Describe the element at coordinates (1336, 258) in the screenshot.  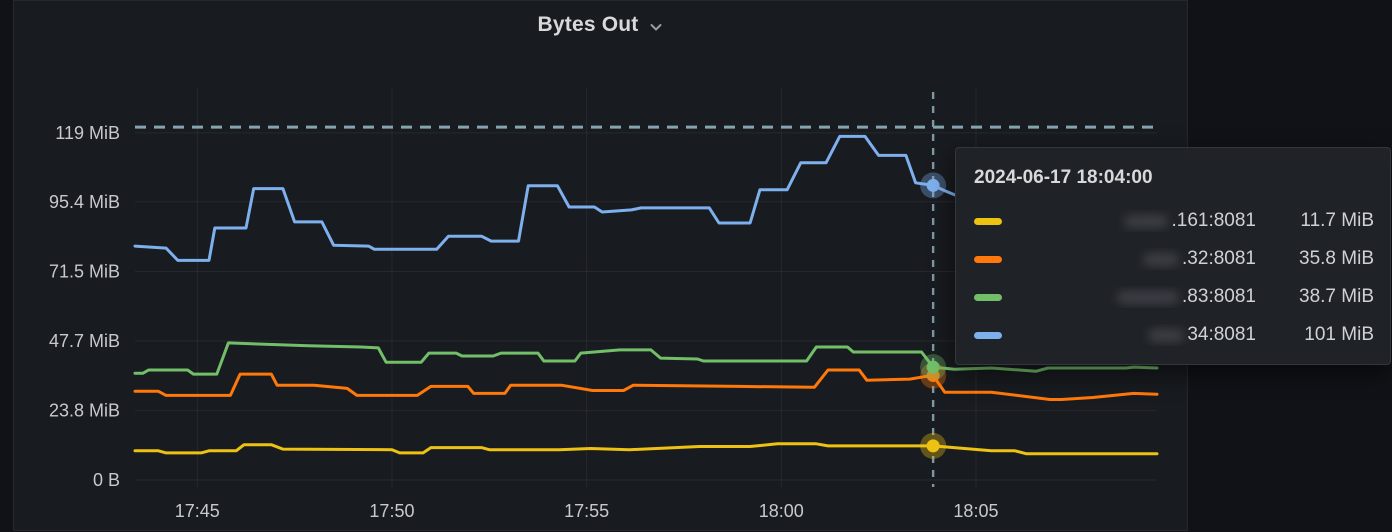
I see `series-value: 35.8 MiB` at that location.